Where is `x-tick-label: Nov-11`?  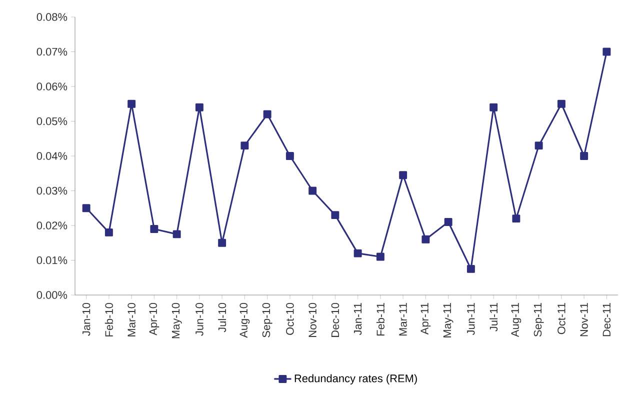 x-tick-label: Nov-11 is located at coordinates (584, 319).